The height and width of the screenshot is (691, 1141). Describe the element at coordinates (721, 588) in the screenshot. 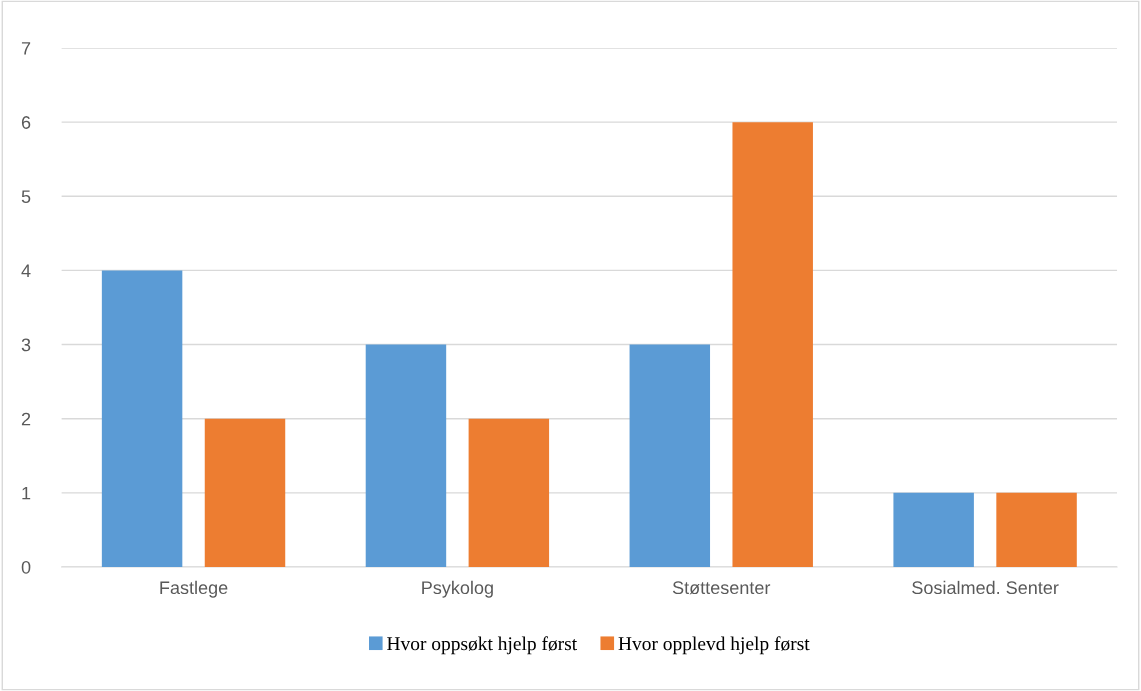

I see `x-tick-label: Støttesenter` at that location.